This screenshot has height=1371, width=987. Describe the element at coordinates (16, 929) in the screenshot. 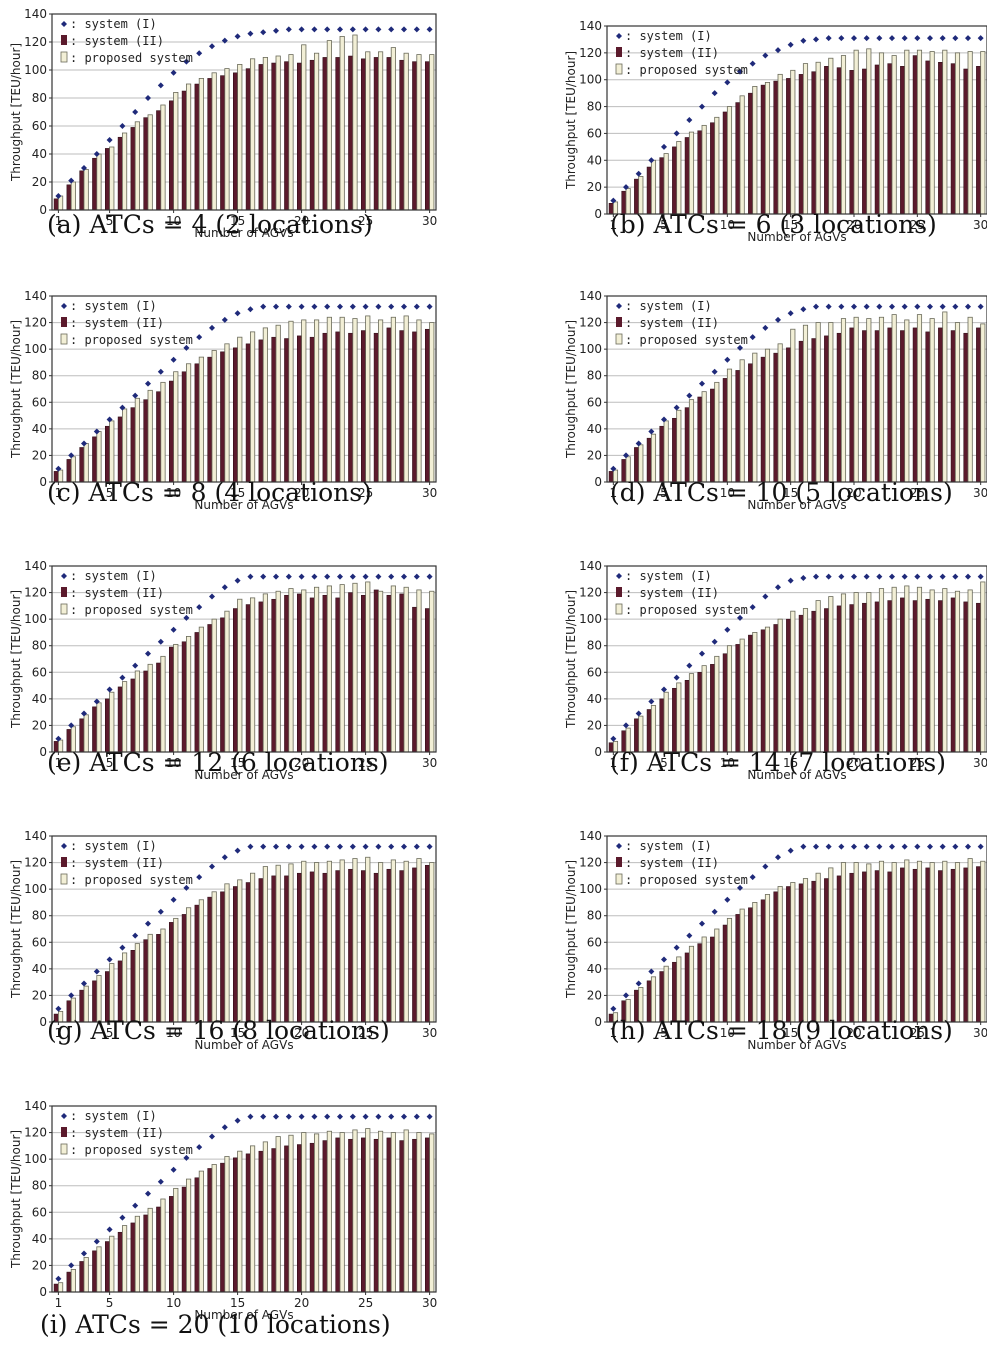

I see `y-axis-label: Throughput [TEU/hour]` at that location.